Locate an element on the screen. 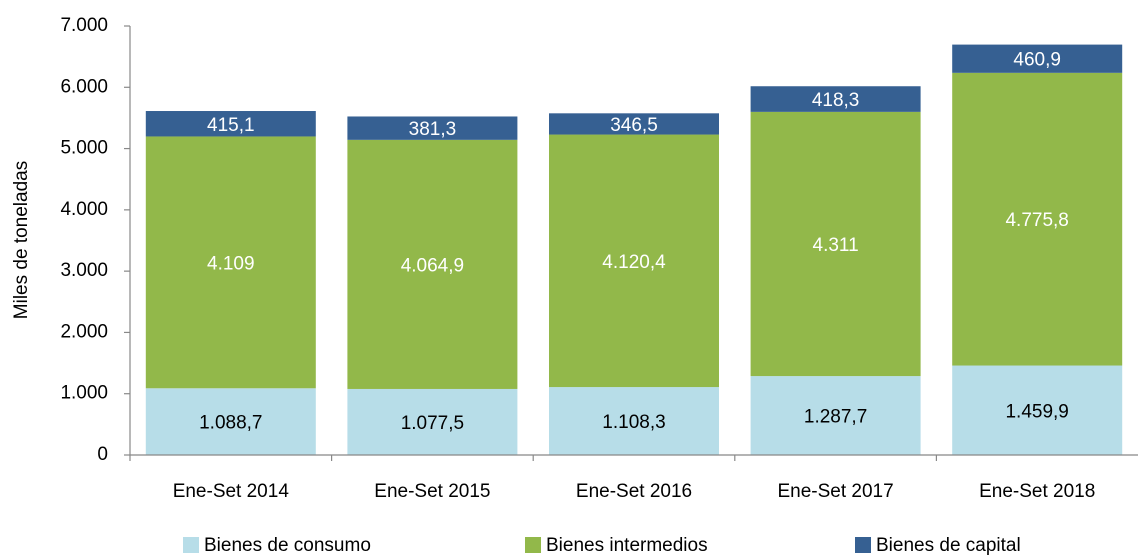 The height and width of the screenshot is (555, 1138). y-tick-label: 7.000 is located at coordinates (84, 25).